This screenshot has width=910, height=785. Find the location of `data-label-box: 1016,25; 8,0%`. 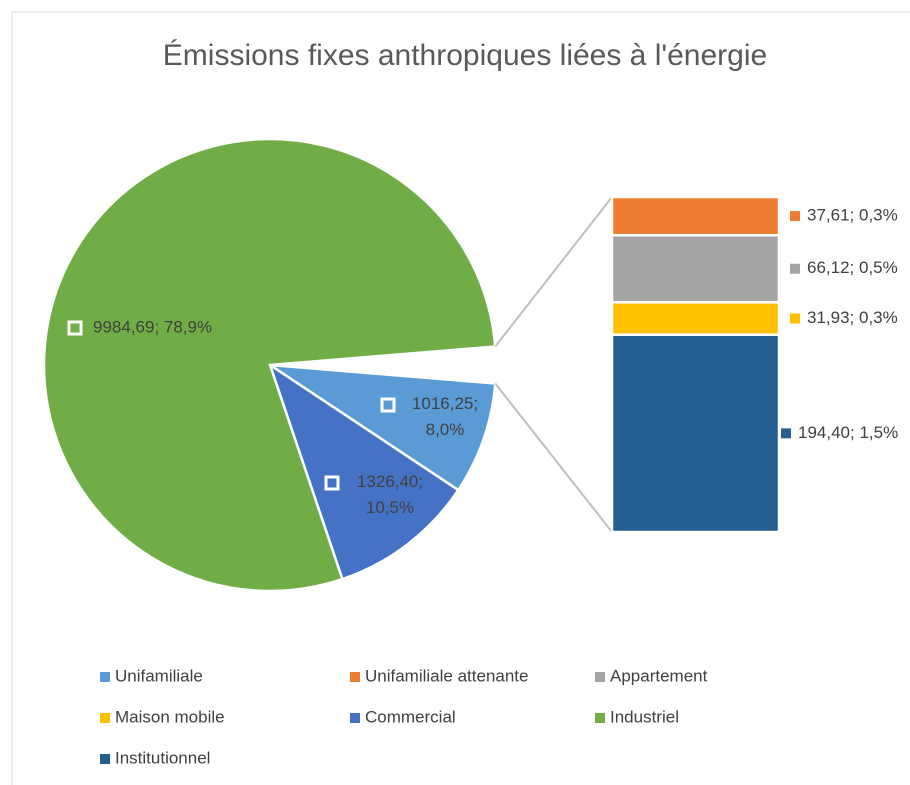

data-label-box: 1016,25; 8,0% is located at coordinates (445, 416).